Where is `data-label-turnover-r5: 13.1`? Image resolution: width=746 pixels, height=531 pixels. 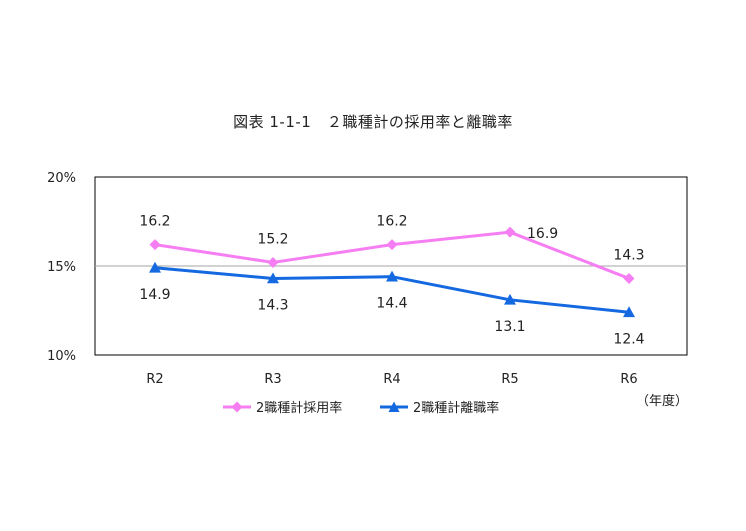 data-label-turnover-r5: 13.1 is located at coordinates (509, 327).